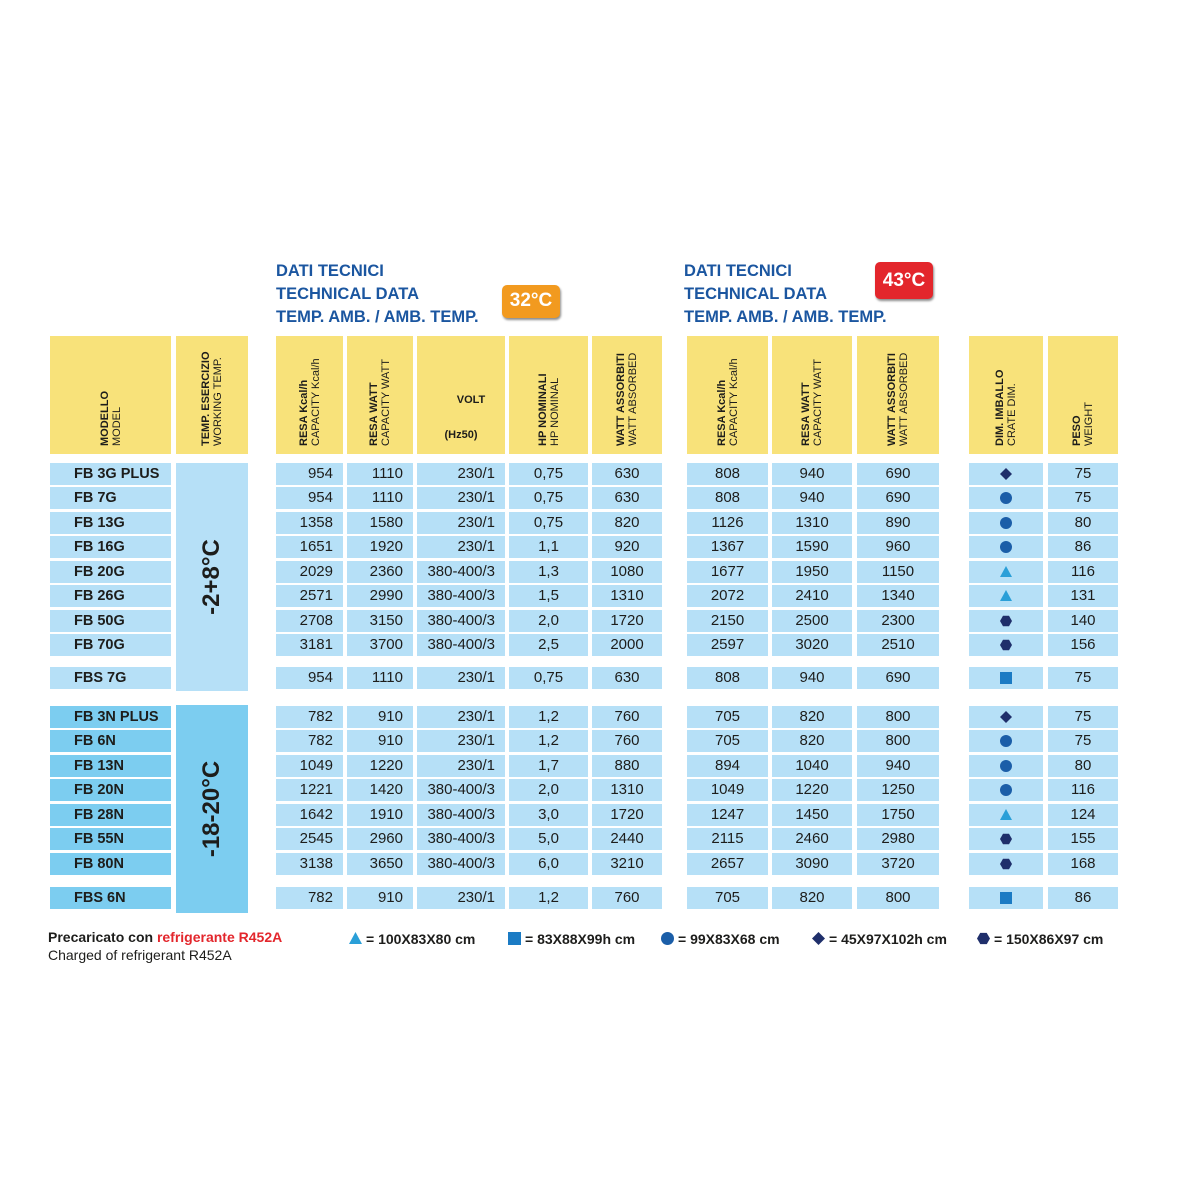 Image resolution: width=1200 pixels, height=1200 pixels. What do you see at coordinates (548, 395) in the screenshot?
I see `header-hp: HP NOMINALI HP NOMINAL` at bounding box center [548, 395].